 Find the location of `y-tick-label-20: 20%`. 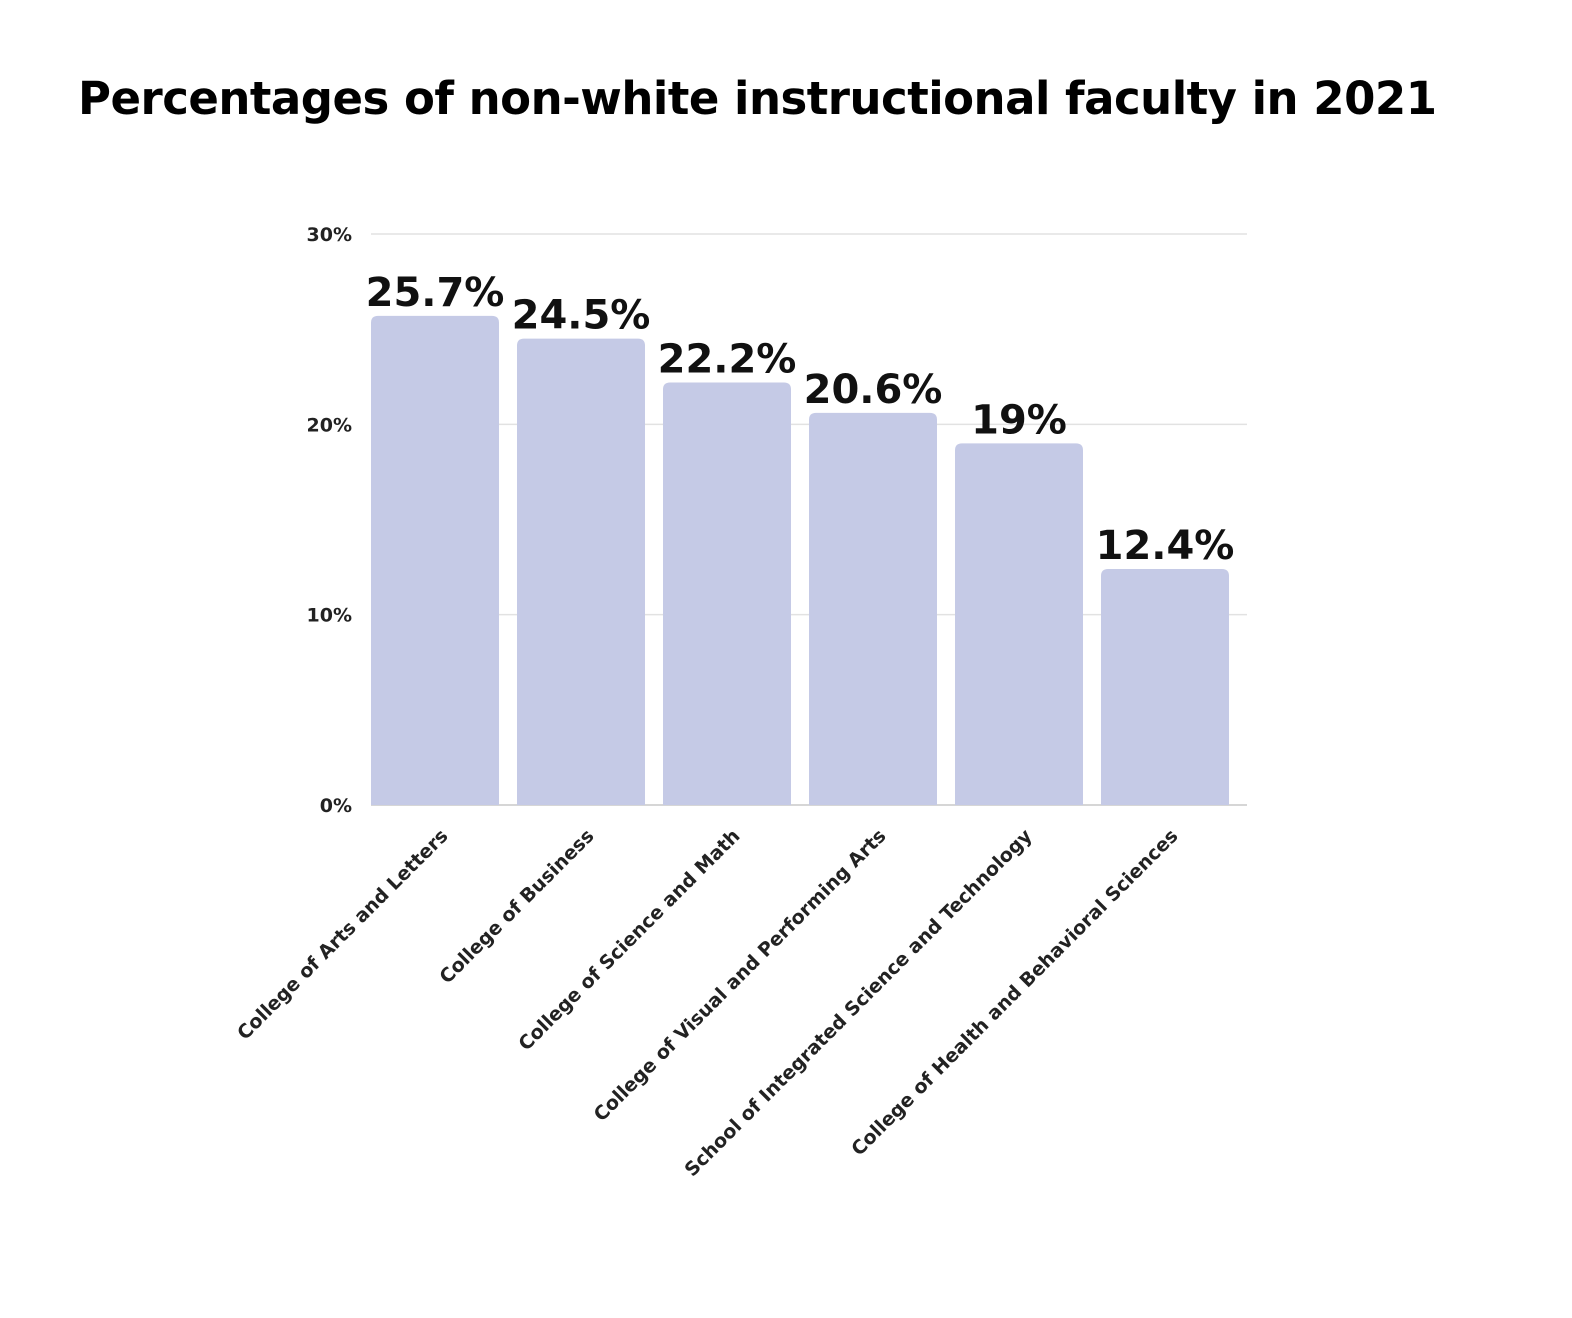

y-tick-label-20: 20% is located at coordinates (329, 425).